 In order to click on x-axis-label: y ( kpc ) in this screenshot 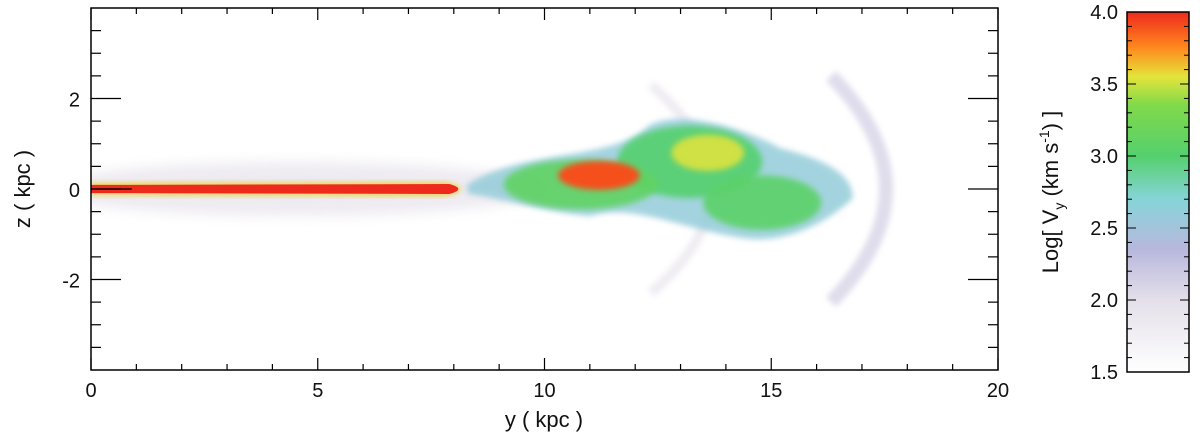, I will do `click(544, 419)`.